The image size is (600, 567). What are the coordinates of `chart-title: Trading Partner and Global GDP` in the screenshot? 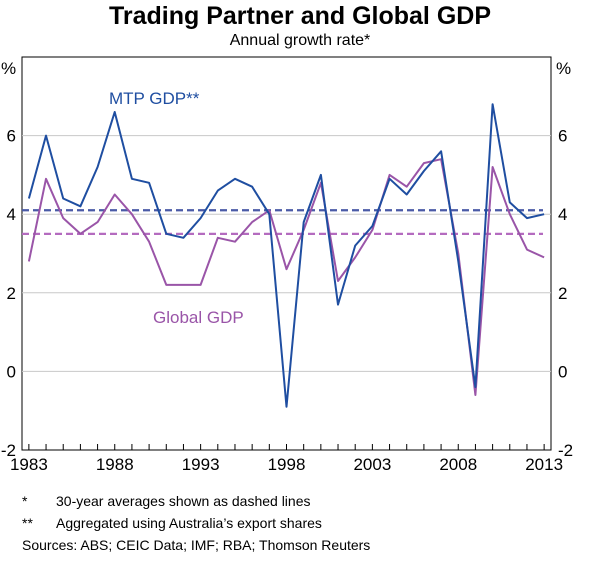 It's located at (299, 16).